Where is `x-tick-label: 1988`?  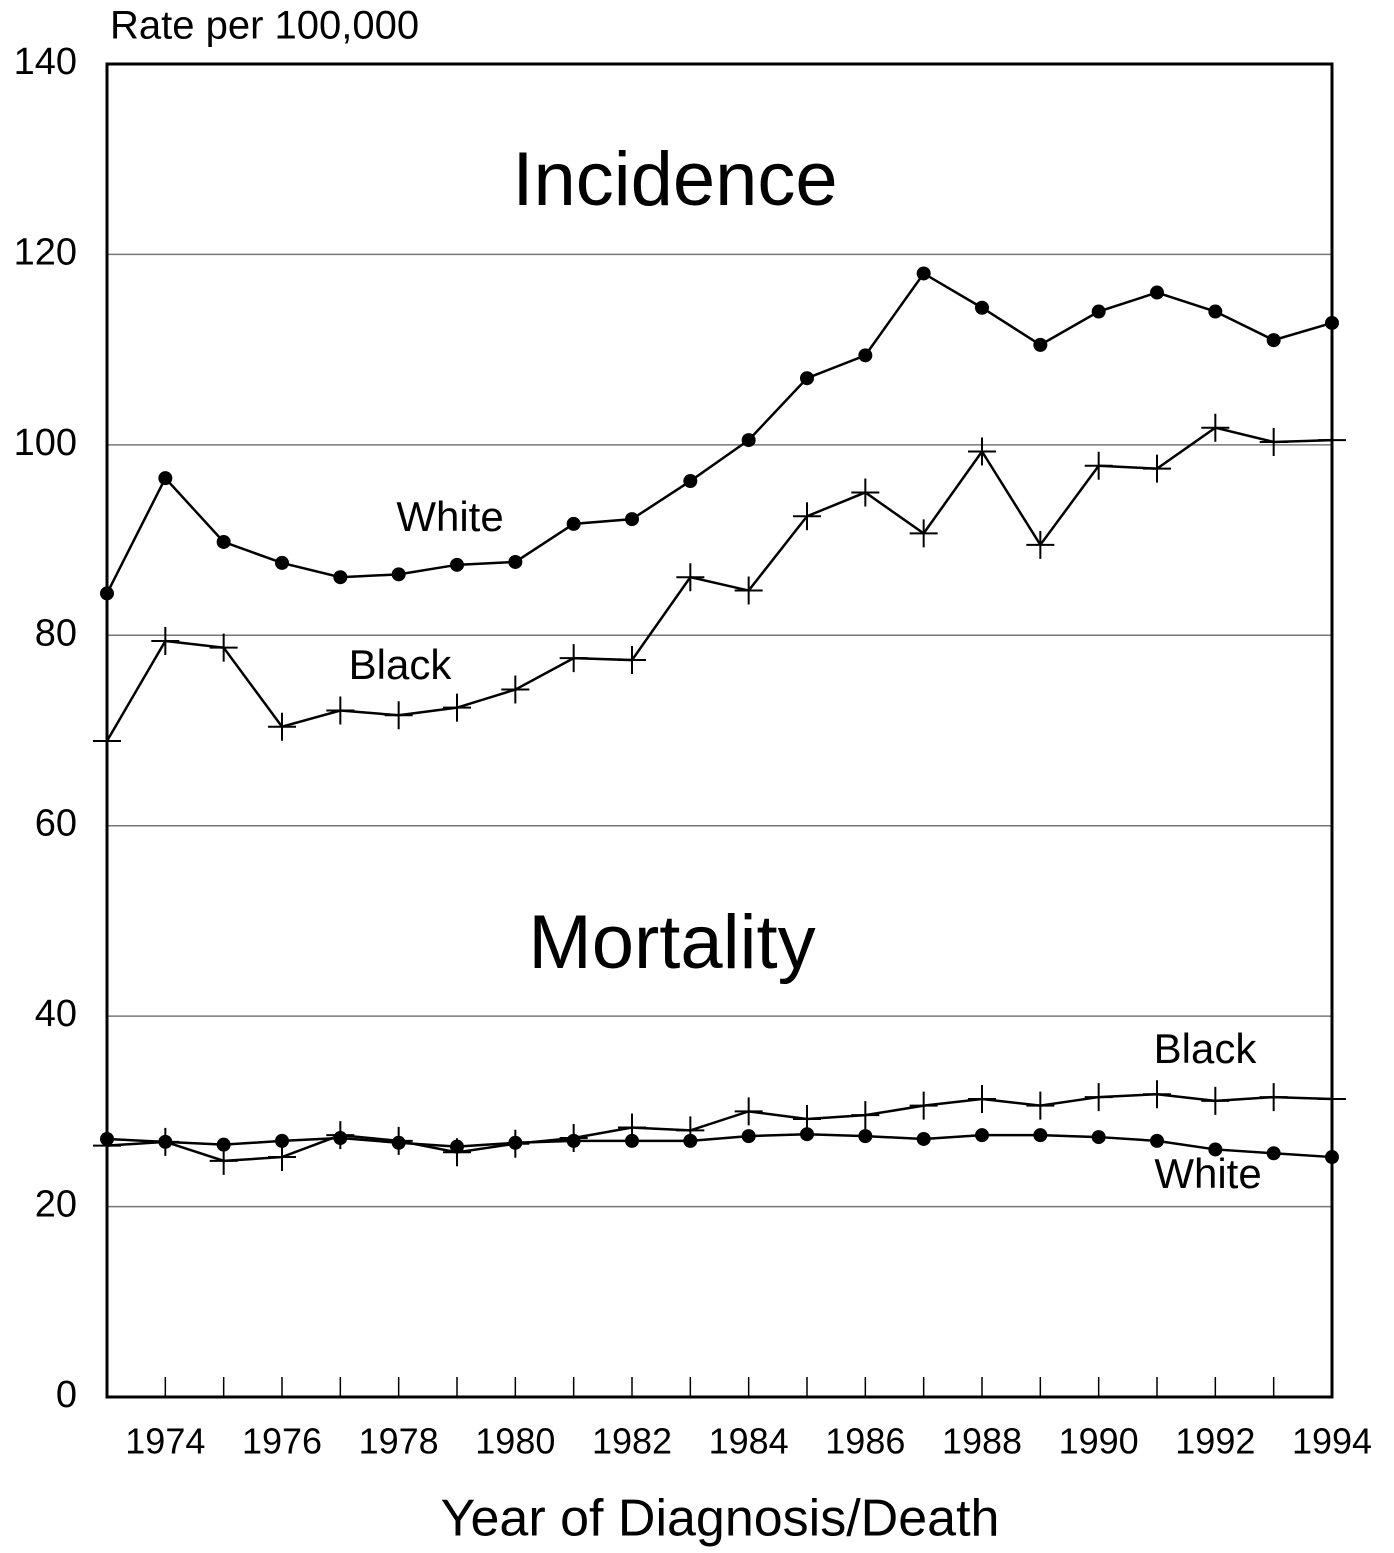 x-tick-label: 1988 is located at coordinates (982, 1441).